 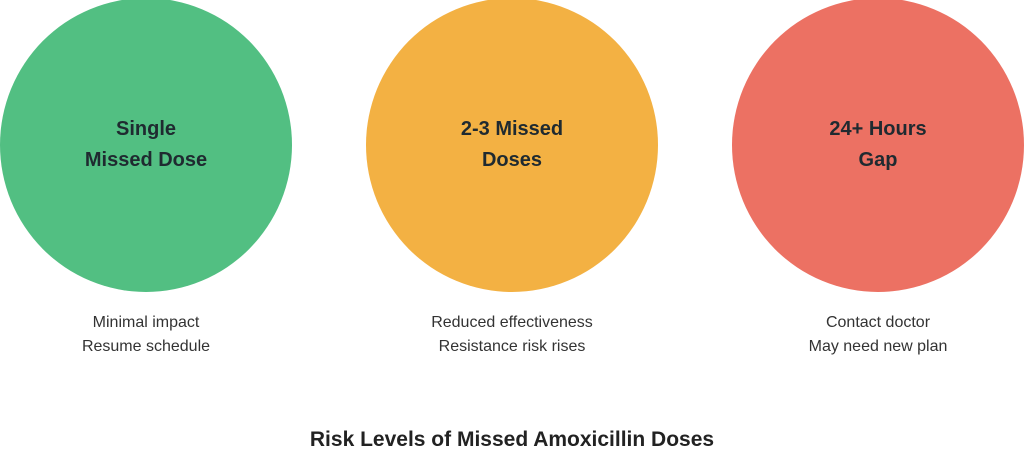 I want to click on risk-label-line1: 2-3 Missed, so click(x=512, y=129).